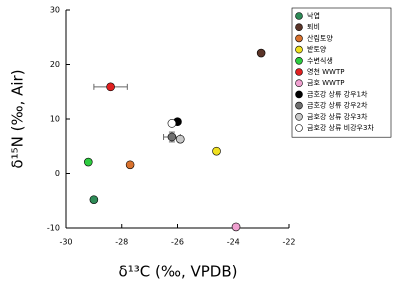 This screenshot has height=290, width=393. What do you see at coordinates (121, 242) in the screenshot?
I see `x-tick-label: -28` at bounding box center [121, 242].